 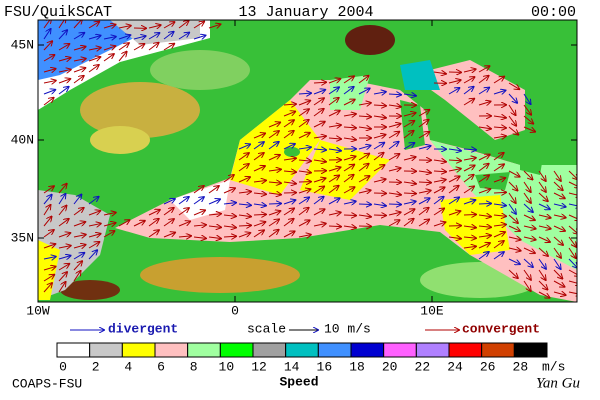 What do you see at coordinates (143, 328) in the screenshot?
I see `legend-divergent: divergent` at bounding box center [143, 328].